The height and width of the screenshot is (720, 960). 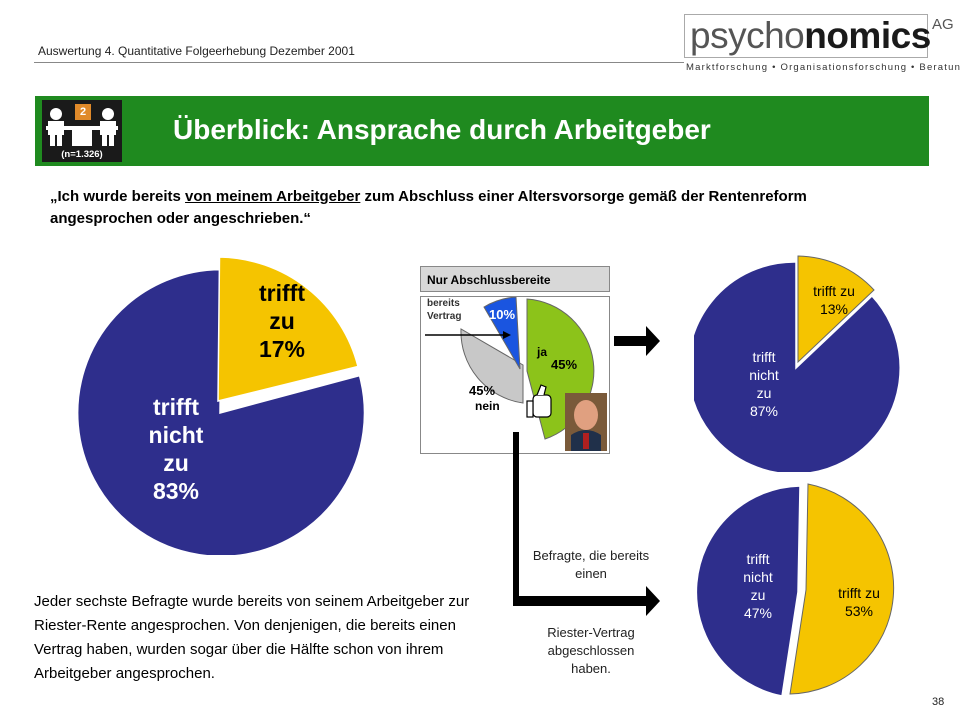 I want to click on contract-label: bereits Vertrag, so click(x=444, y=310).